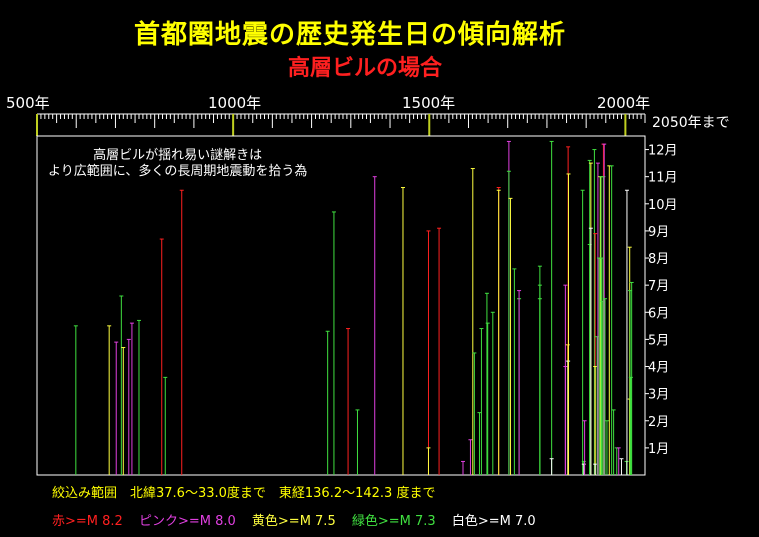 Image resolution: width=759 pixels, height=537 pixels. I want to click on month-label-1: 1月, so click(658, 449).